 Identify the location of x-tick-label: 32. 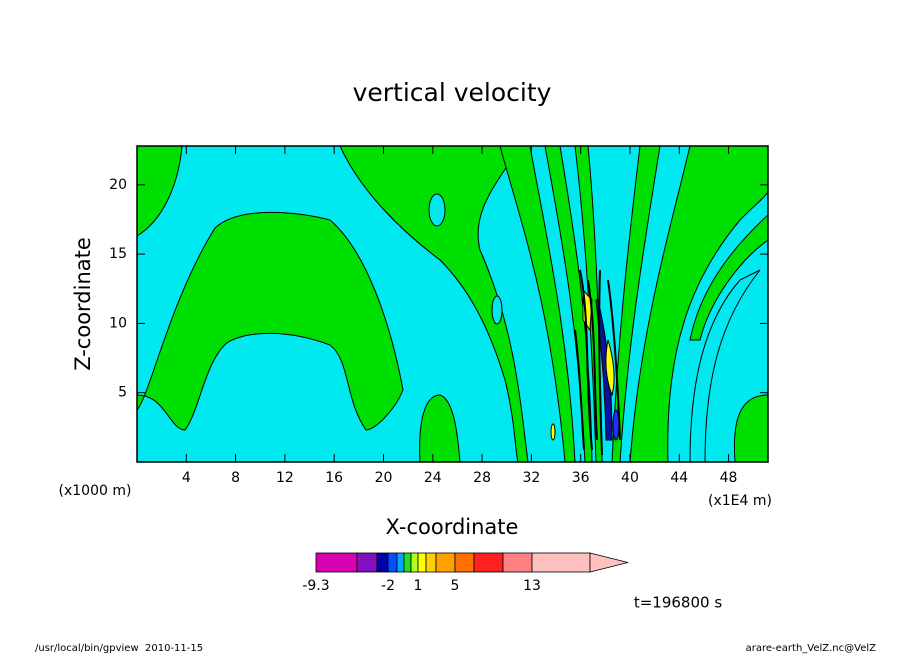
(531, 478).